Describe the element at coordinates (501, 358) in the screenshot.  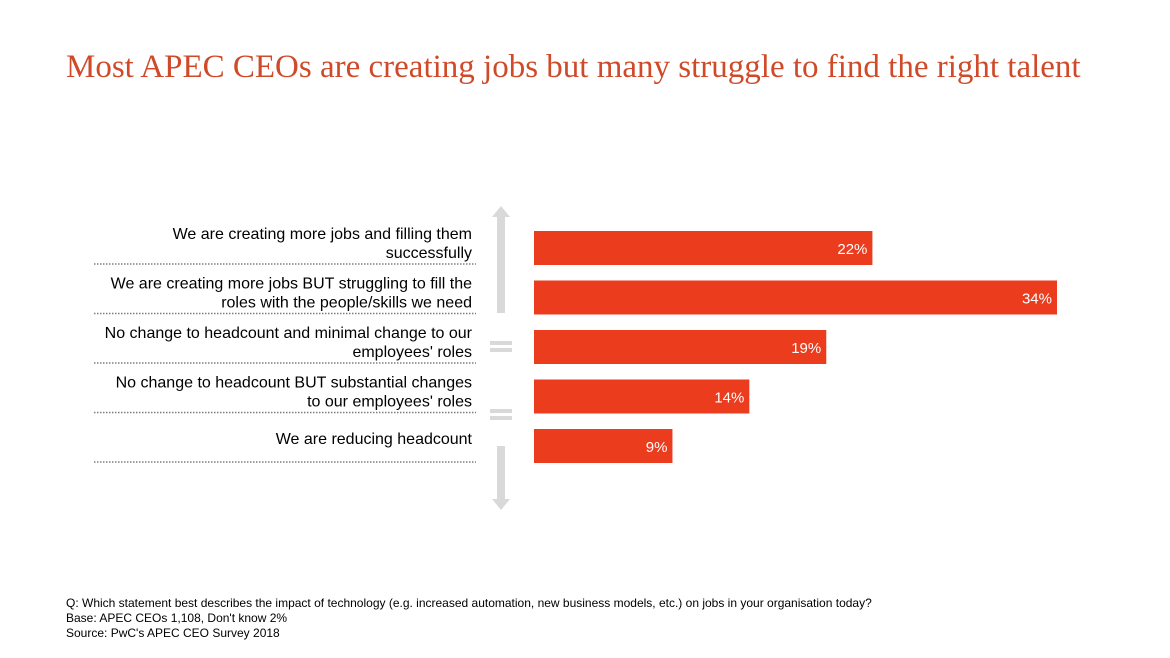
I see `direction-indicators` at that location.